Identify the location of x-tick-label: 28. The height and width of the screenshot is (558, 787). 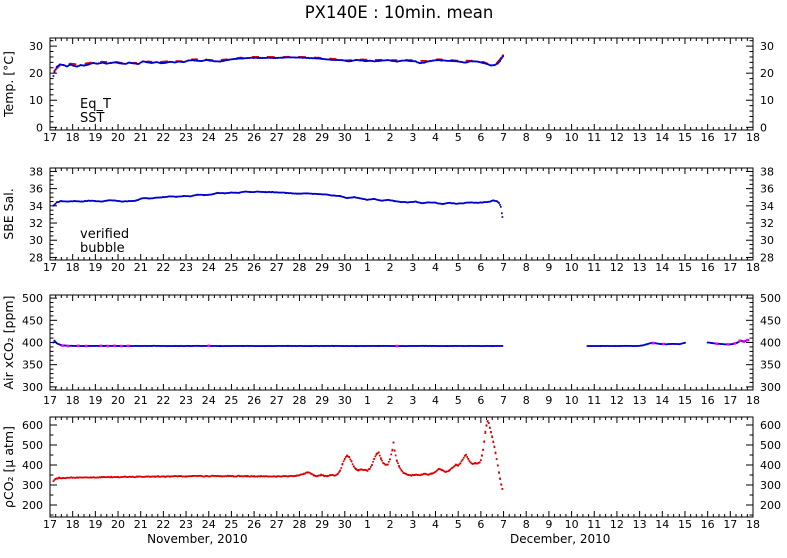
(299, 267).